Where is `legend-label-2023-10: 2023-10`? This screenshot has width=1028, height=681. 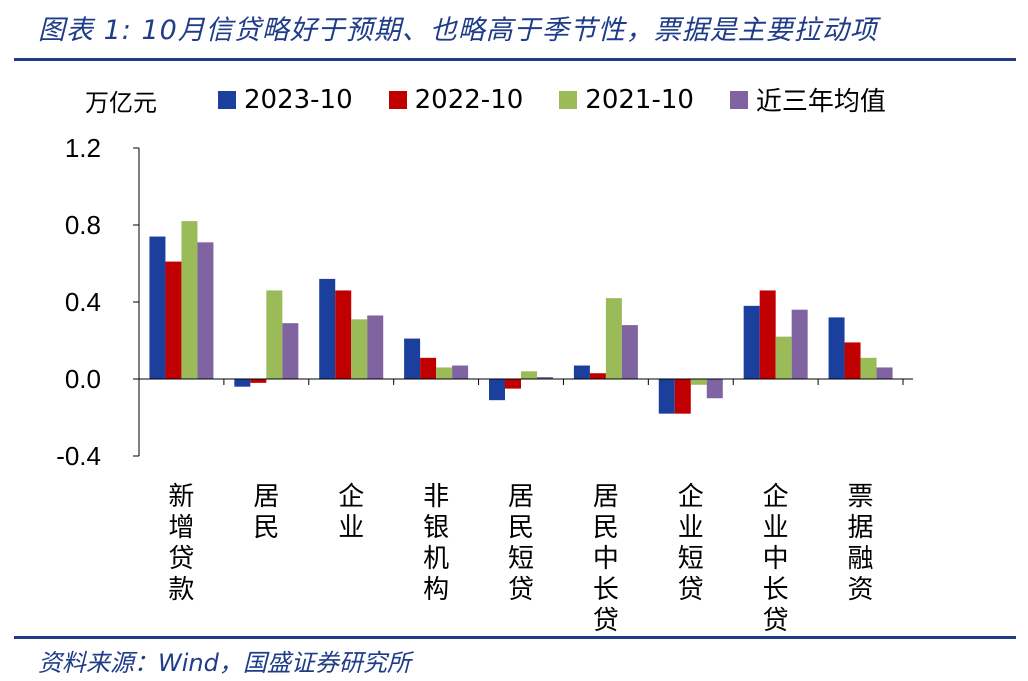
legend-label-2023-10: 2023-10 is located at coordinates (298, 99).